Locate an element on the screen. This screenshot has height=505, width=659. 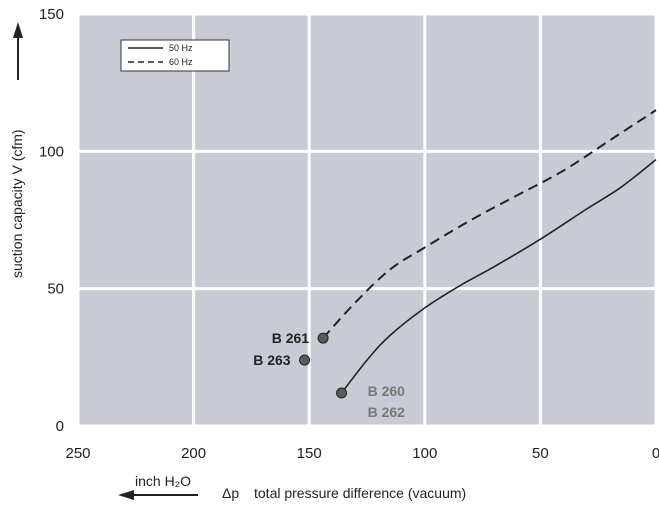
x-tick-label: 100 is located at coordinates (424, 453).